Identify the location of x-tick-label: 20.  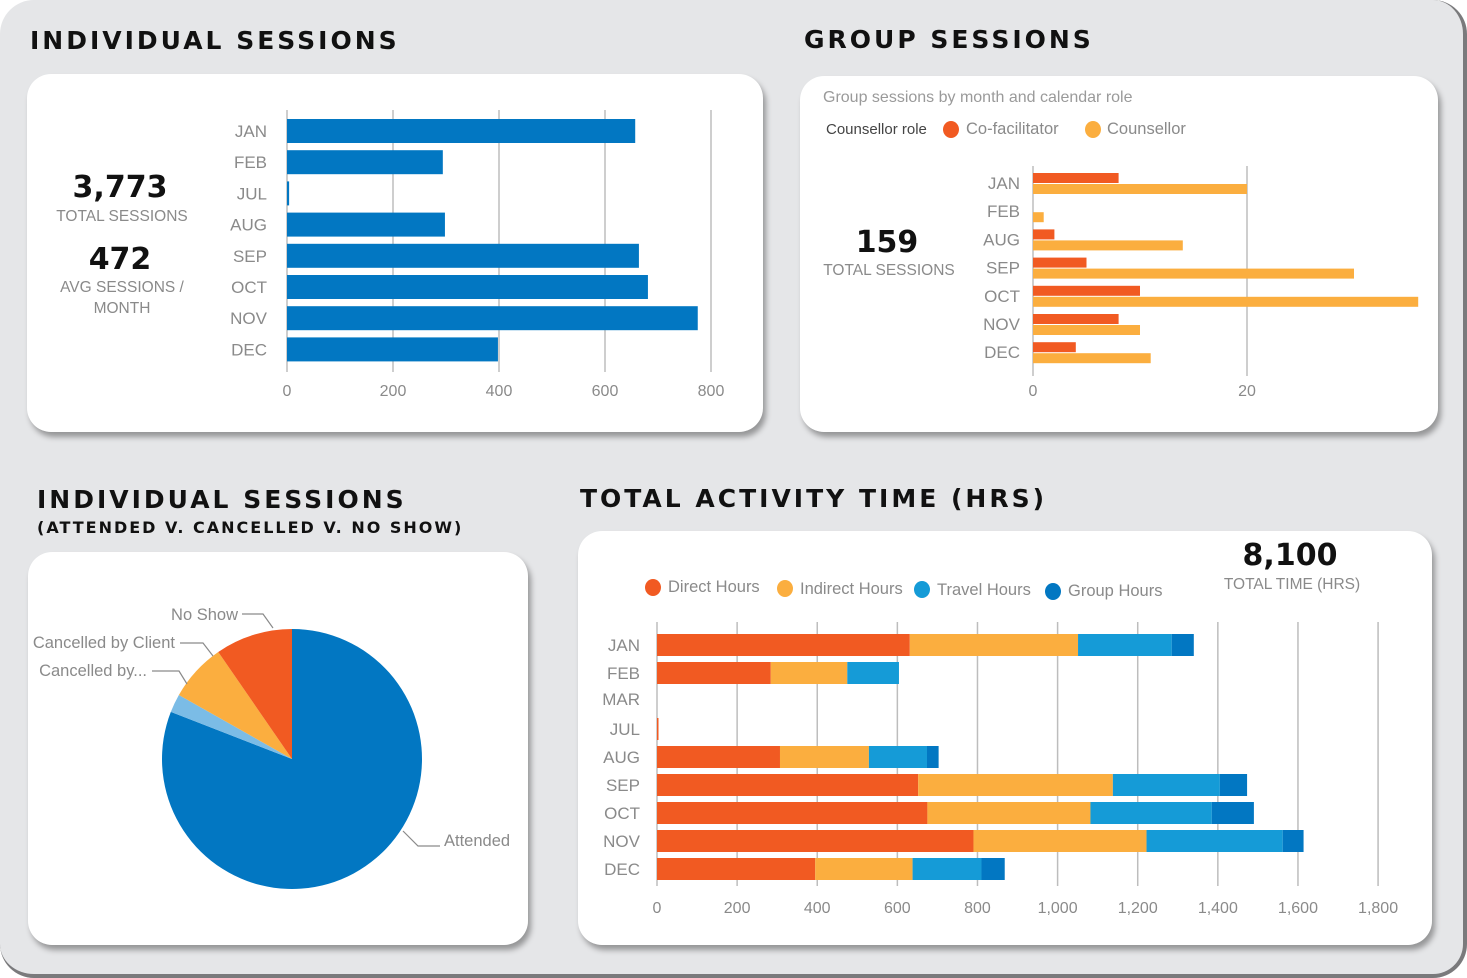
(1247, 391).